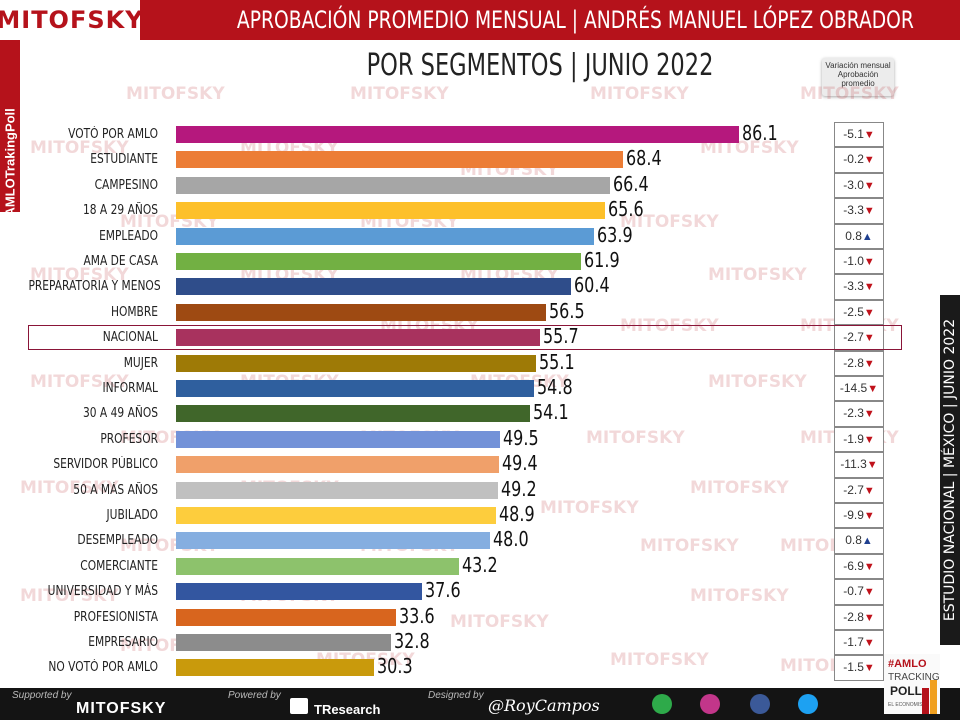 The width and height of the screenshot is (960, 720). Describe the element at coordinates (416, 615) in the screenshot. I see `value-label: 33.6` at that location.